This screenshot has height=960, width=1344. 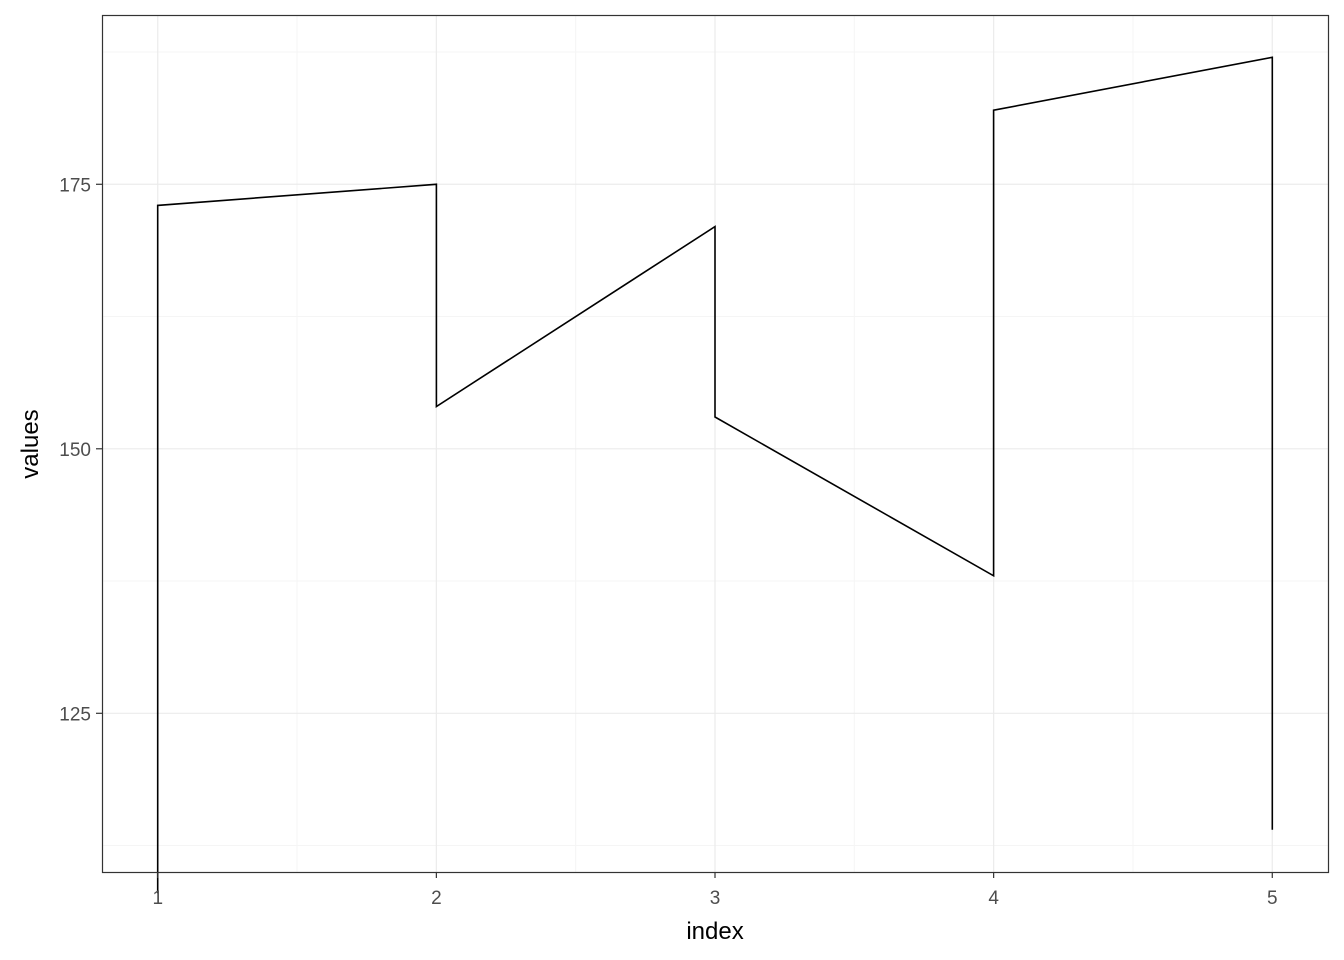 What do you see at coordinates (715, 898) in the screenshot?
I see `x-tick-label: 3` at bounding box center [715, 898].